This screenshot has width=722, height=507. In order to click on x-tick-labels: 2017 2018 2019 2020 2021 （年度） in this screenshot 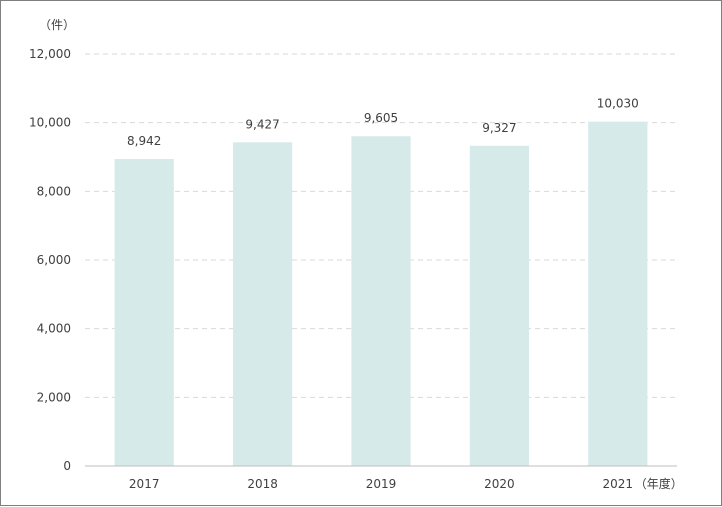, I will do `click(406, 483)`.